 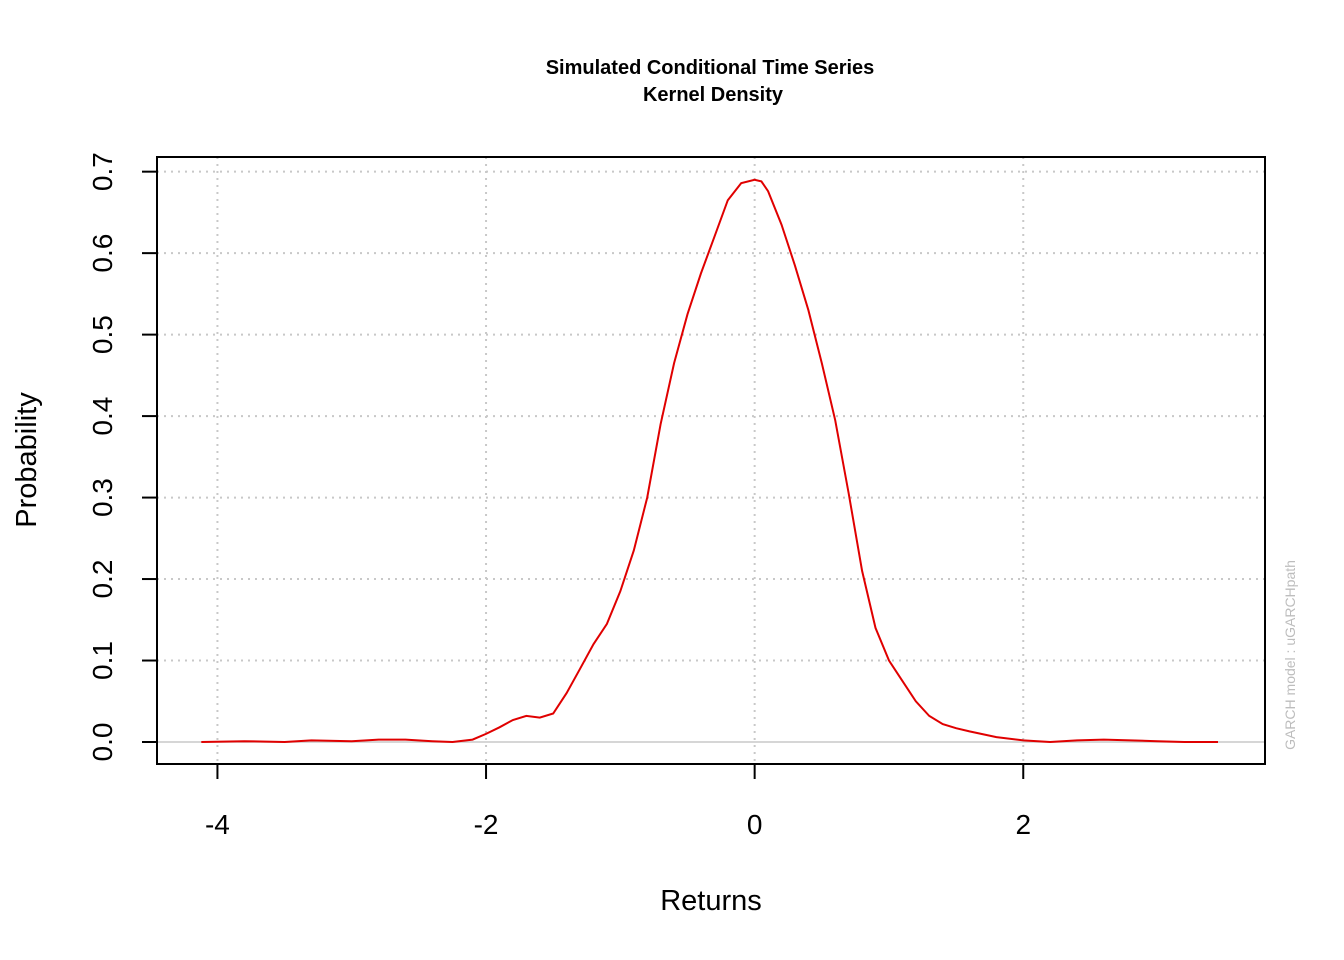 I want to click on x-tick-label: 0, so click(x=755, y=824).